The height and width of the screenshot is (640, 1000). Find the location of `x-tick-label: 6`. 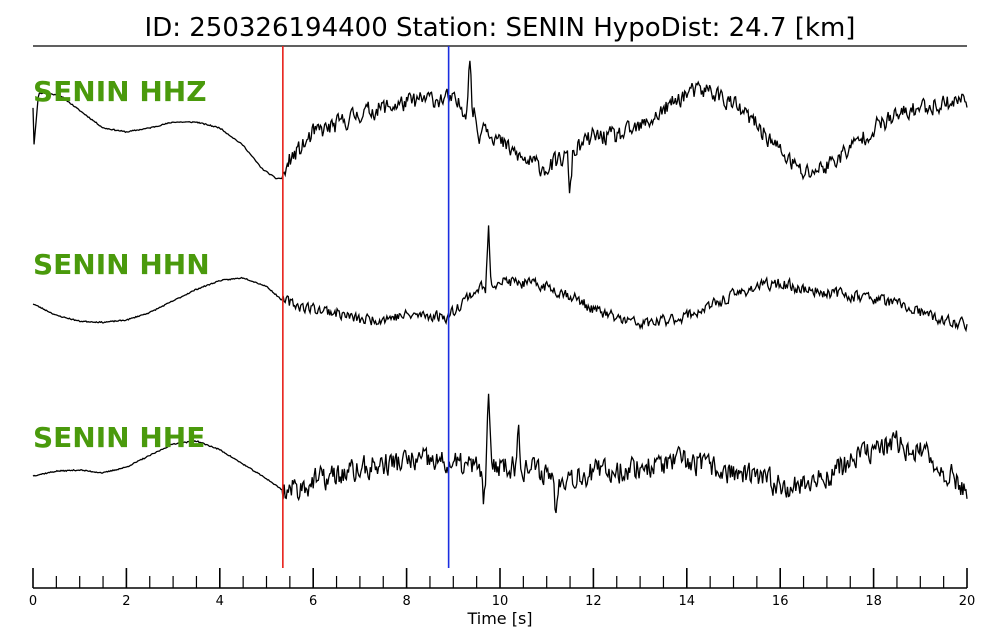

x-tick-label: 6 is located at coordinates (313, 601).